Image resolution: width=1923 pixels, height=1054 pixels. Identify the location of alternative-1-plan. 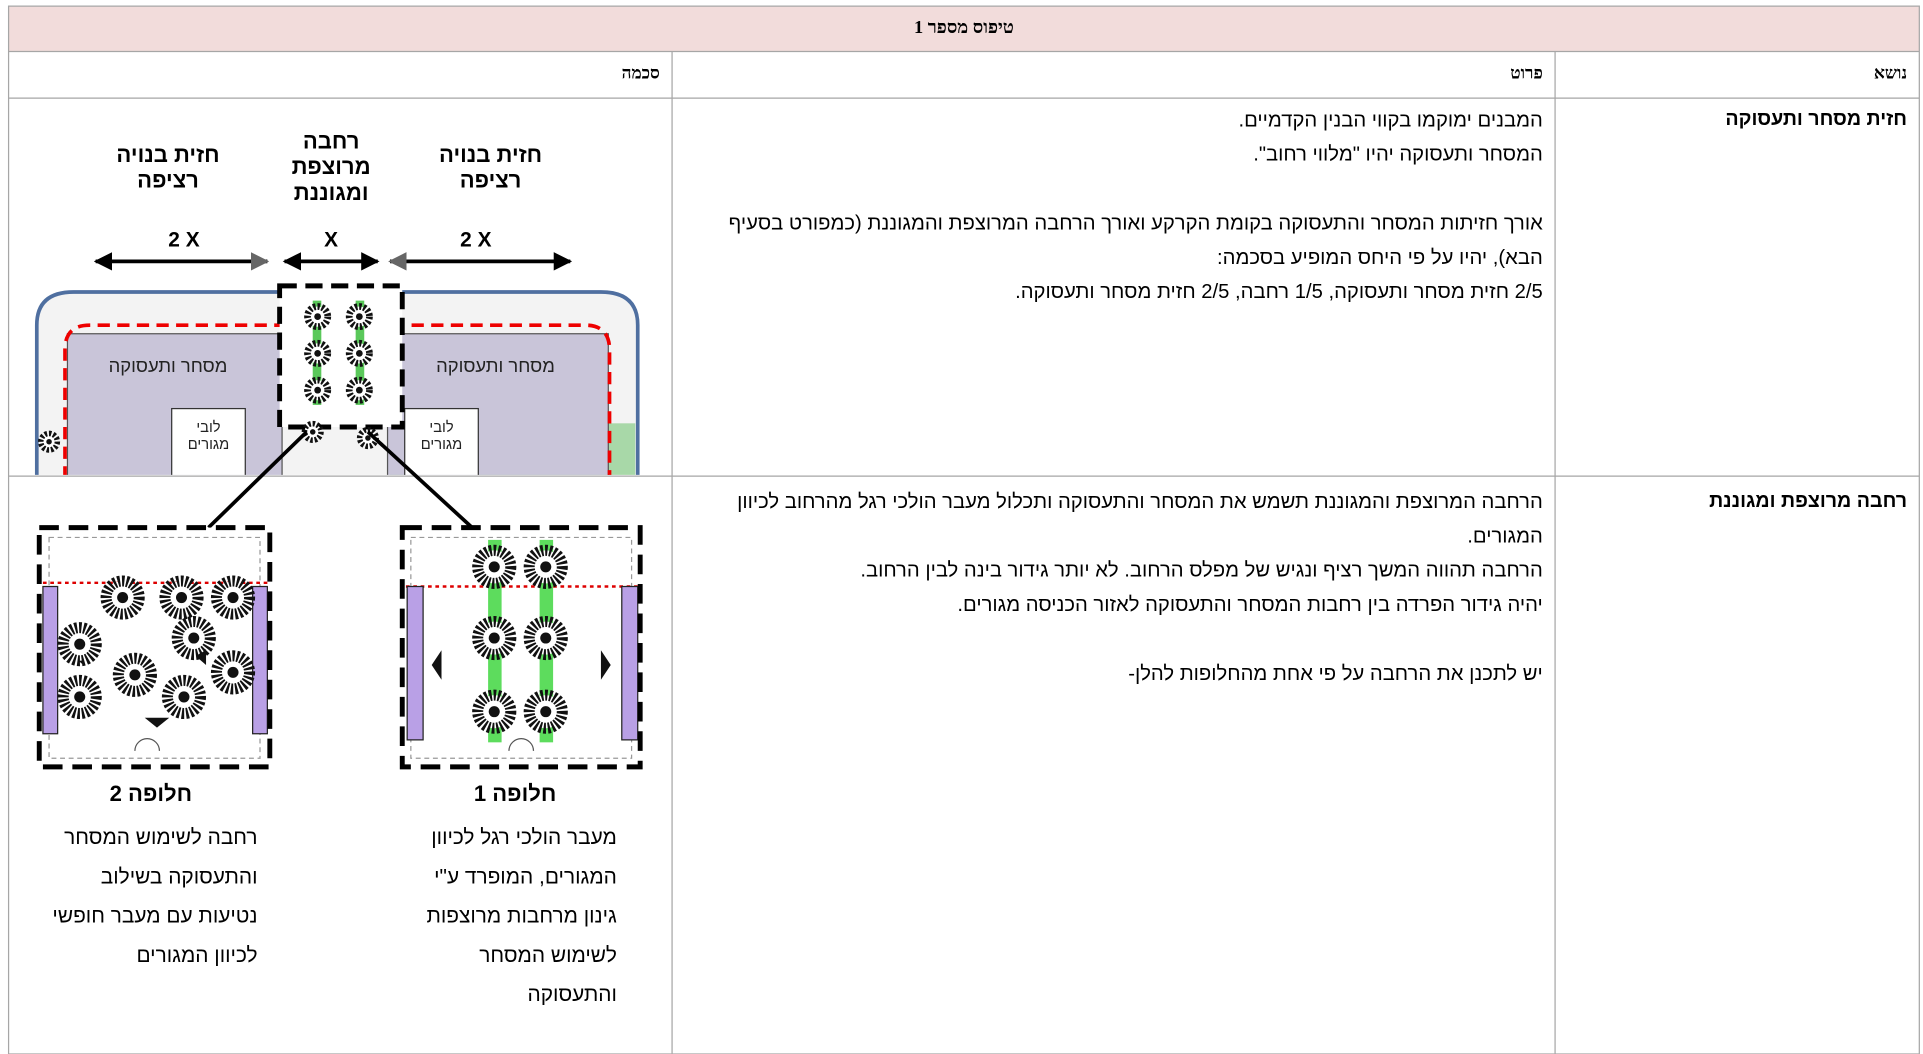
(521, 647).